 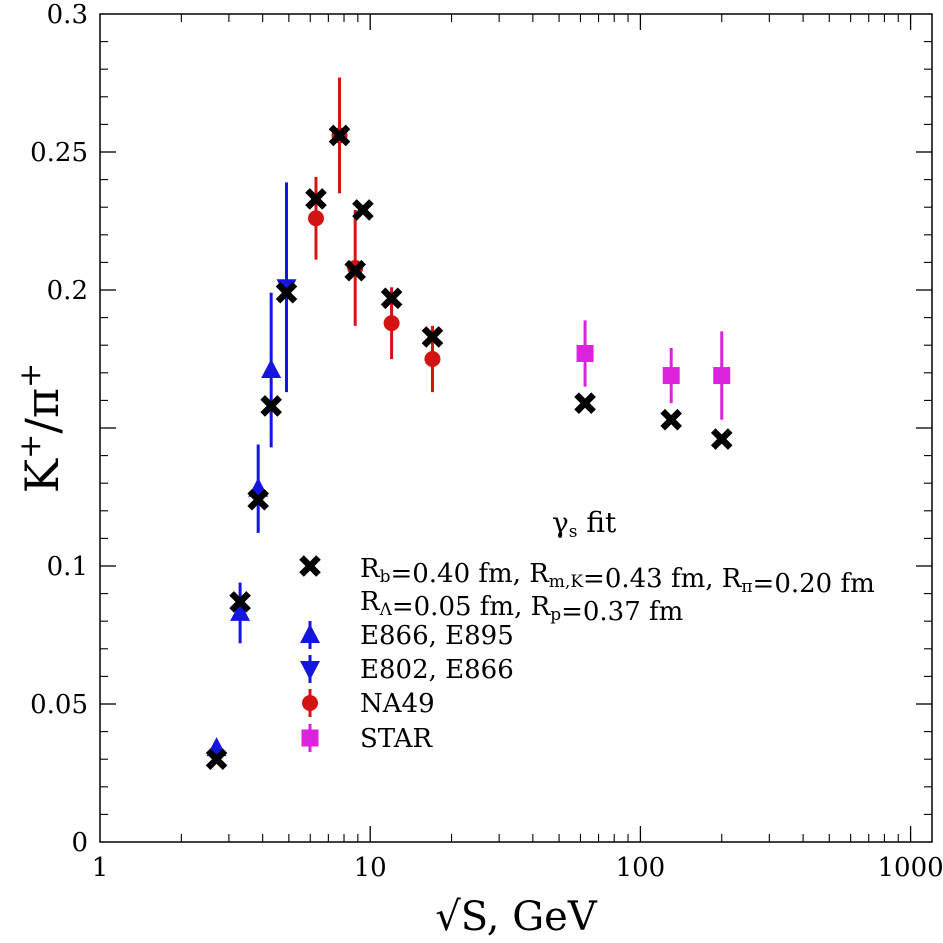 I want to click on x-tick-label: 10, so click(x=370, y=868).